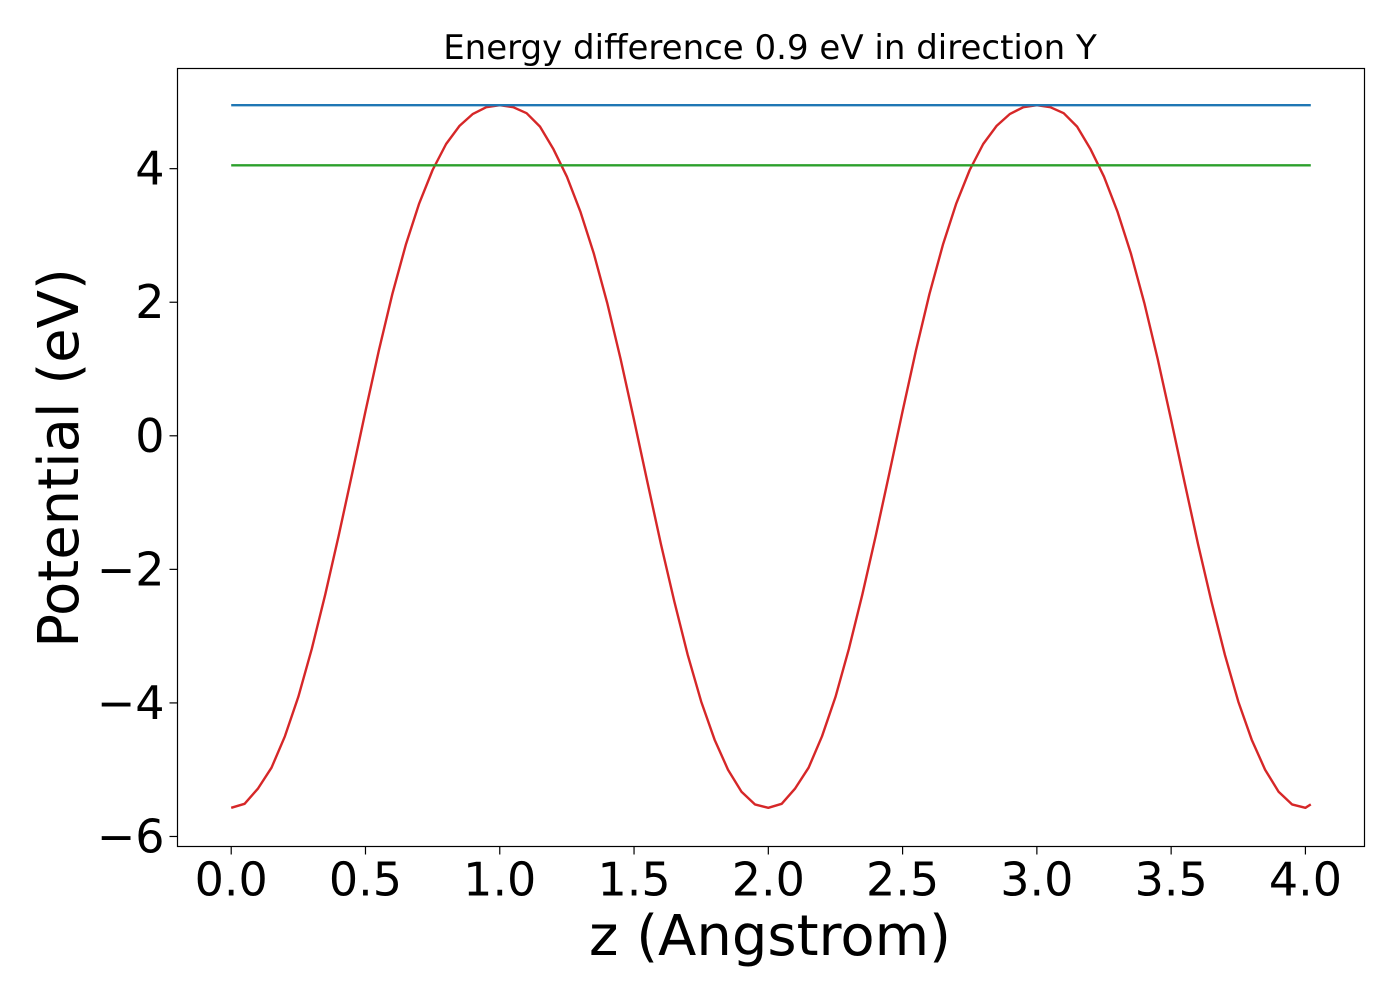  What do you see at coordinates (1036, 880) in the screenshot?
I see `x-tick-label: 3.0` at bounding box center [1036, 880].